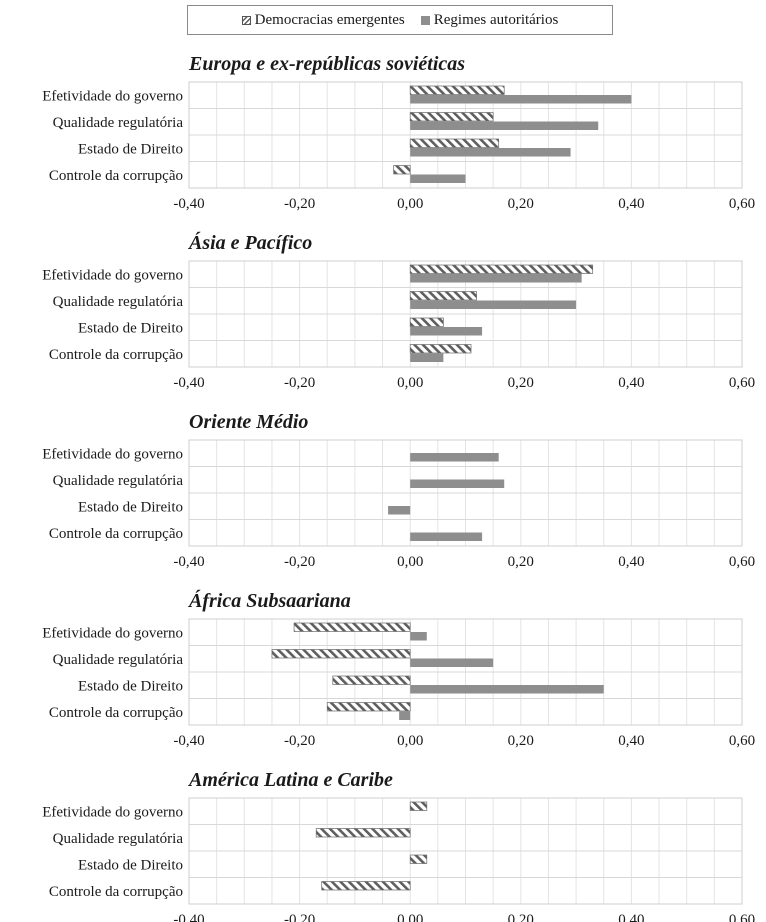 The height and width of the screenshot is (922, 766). What do you see at coordinates (248, 422) in the screenshot?
I see `chart-title: Oriente Médio` at bounding box center [248, 422].